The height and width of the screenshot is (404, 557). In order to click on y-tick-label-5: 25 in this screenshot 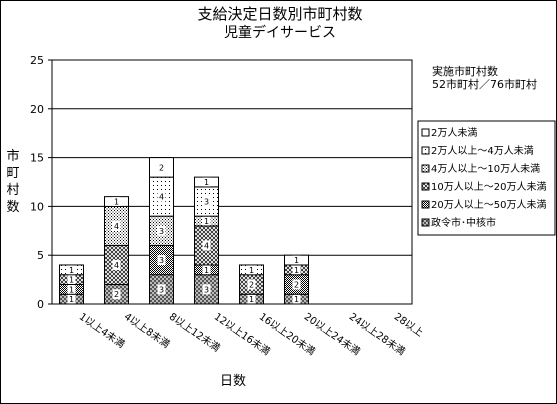, I will do `click(37, 60)`.